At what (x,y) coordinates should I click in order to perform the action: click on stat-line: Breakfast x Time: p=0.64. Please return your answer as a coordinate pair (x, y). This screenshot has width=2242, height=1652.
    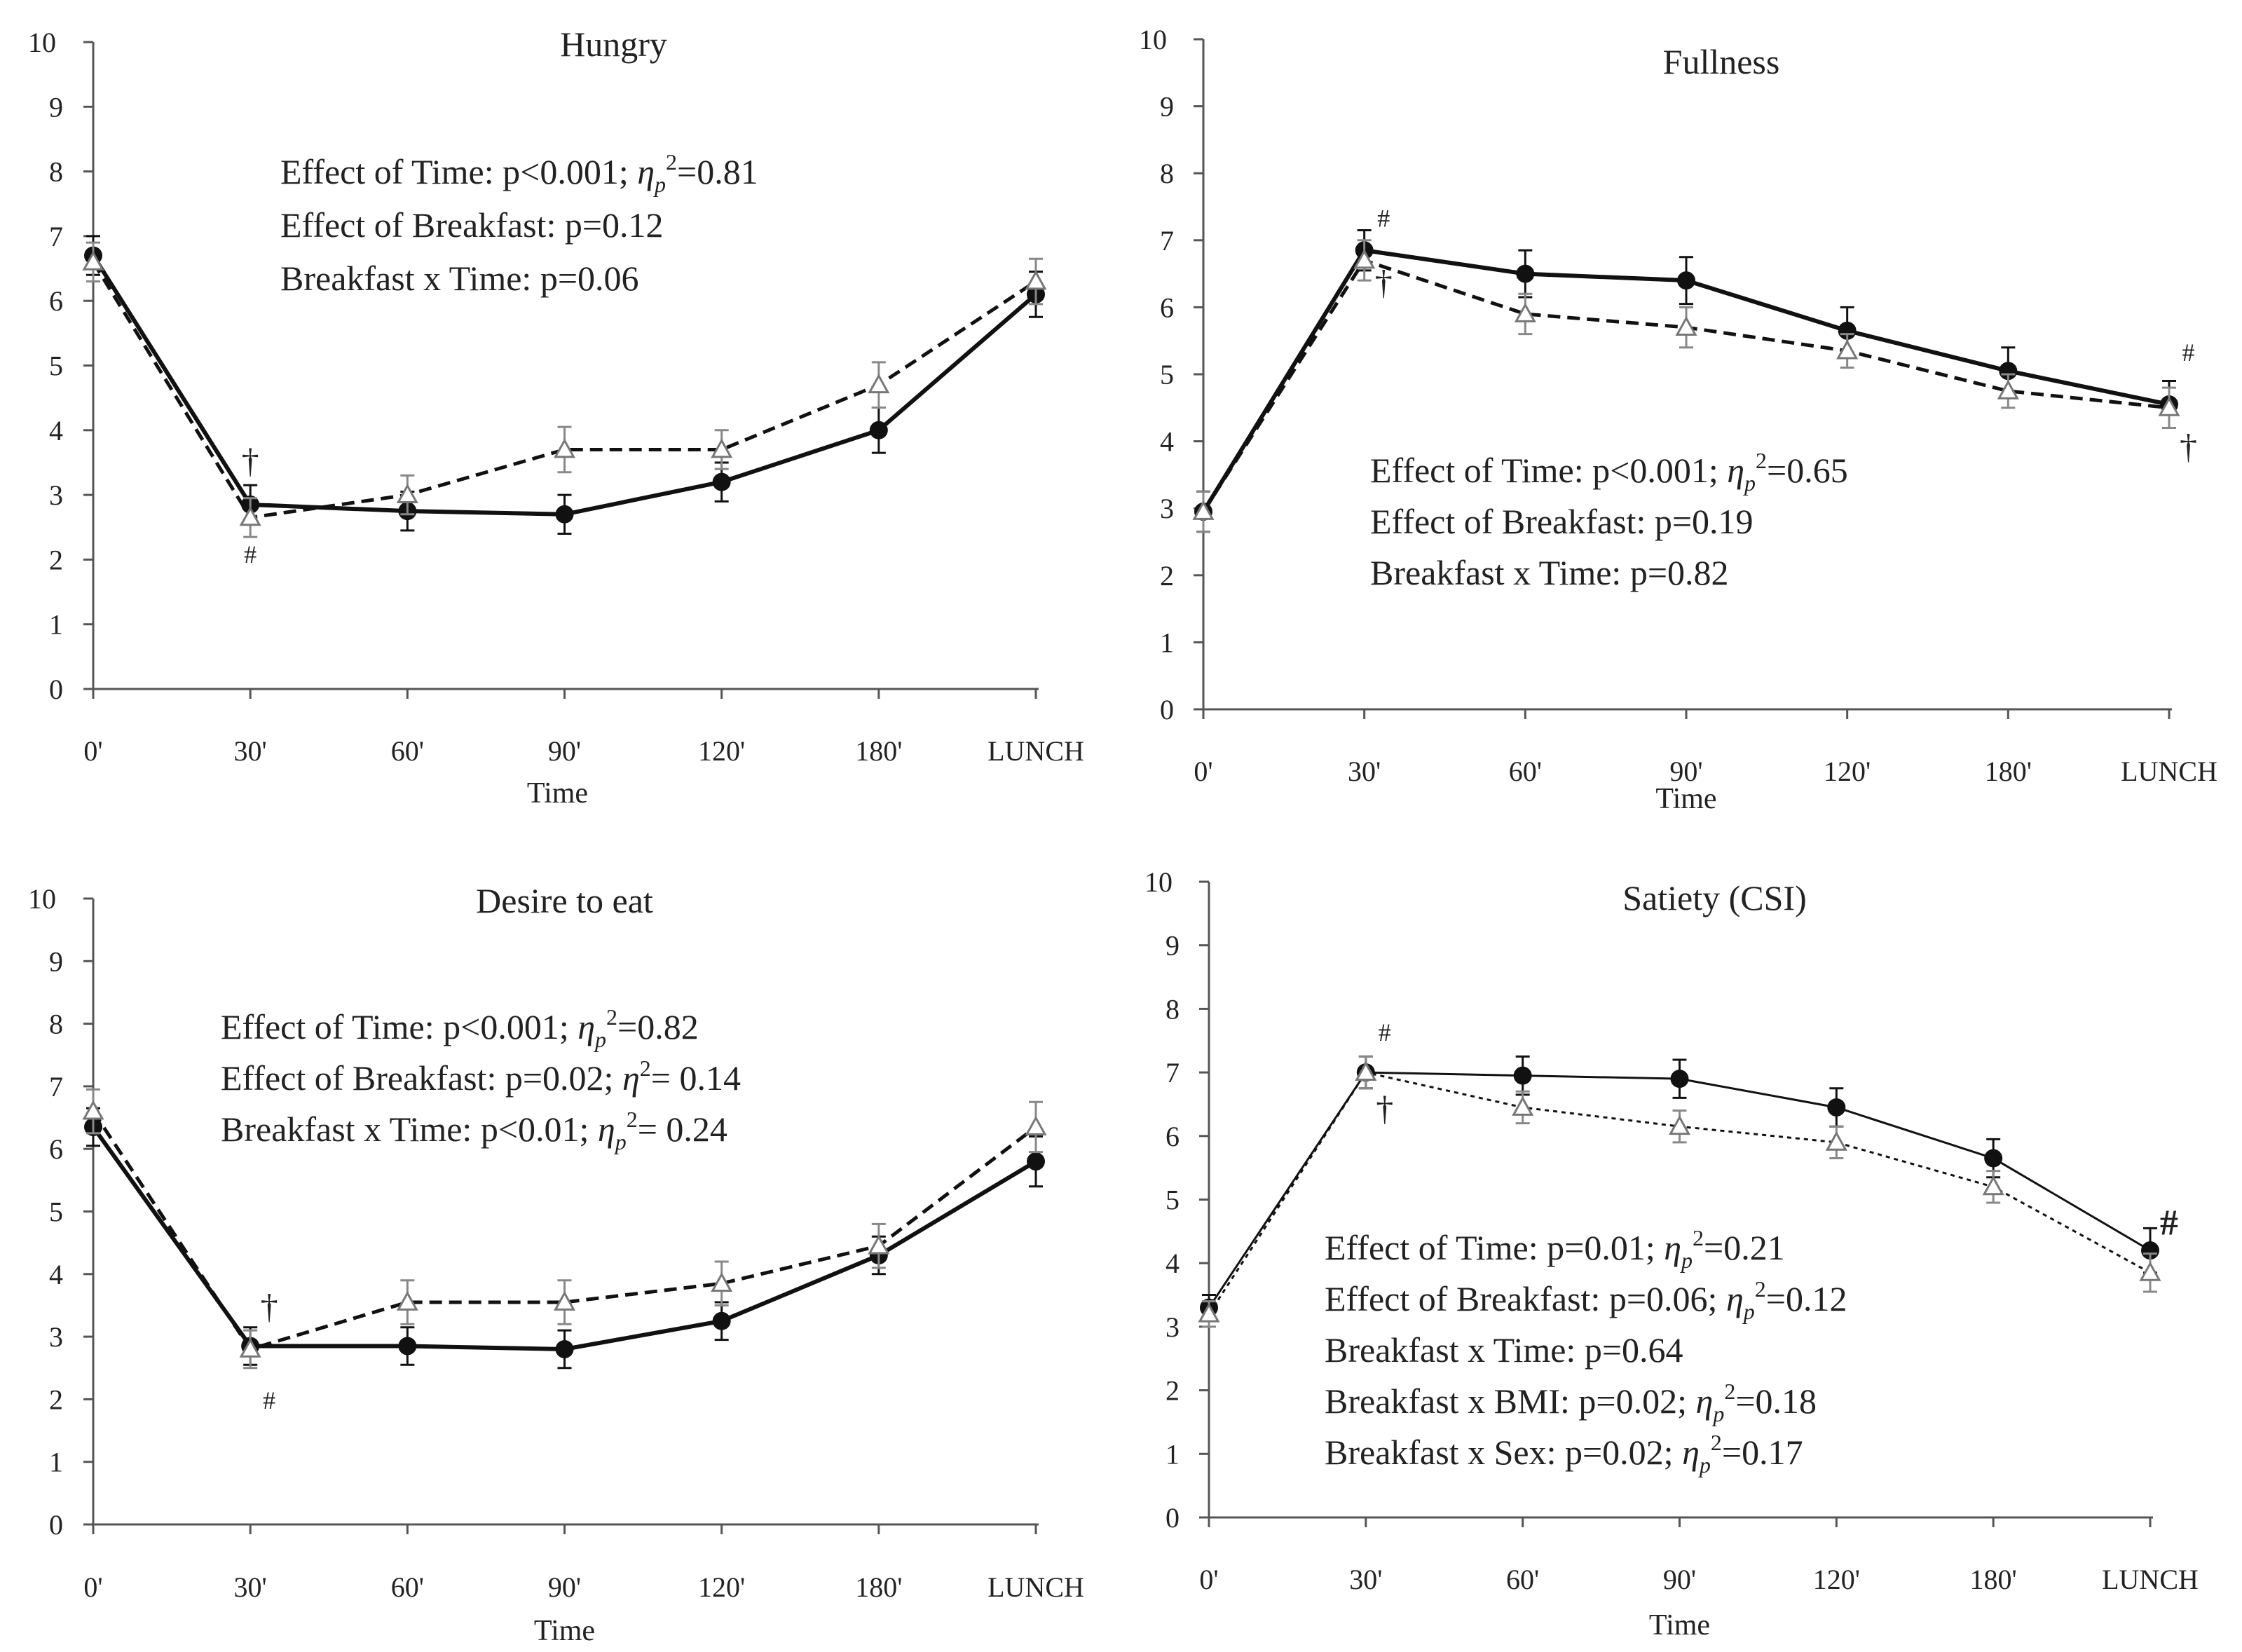
    Looking at the image, I should click on (1504, 1350).